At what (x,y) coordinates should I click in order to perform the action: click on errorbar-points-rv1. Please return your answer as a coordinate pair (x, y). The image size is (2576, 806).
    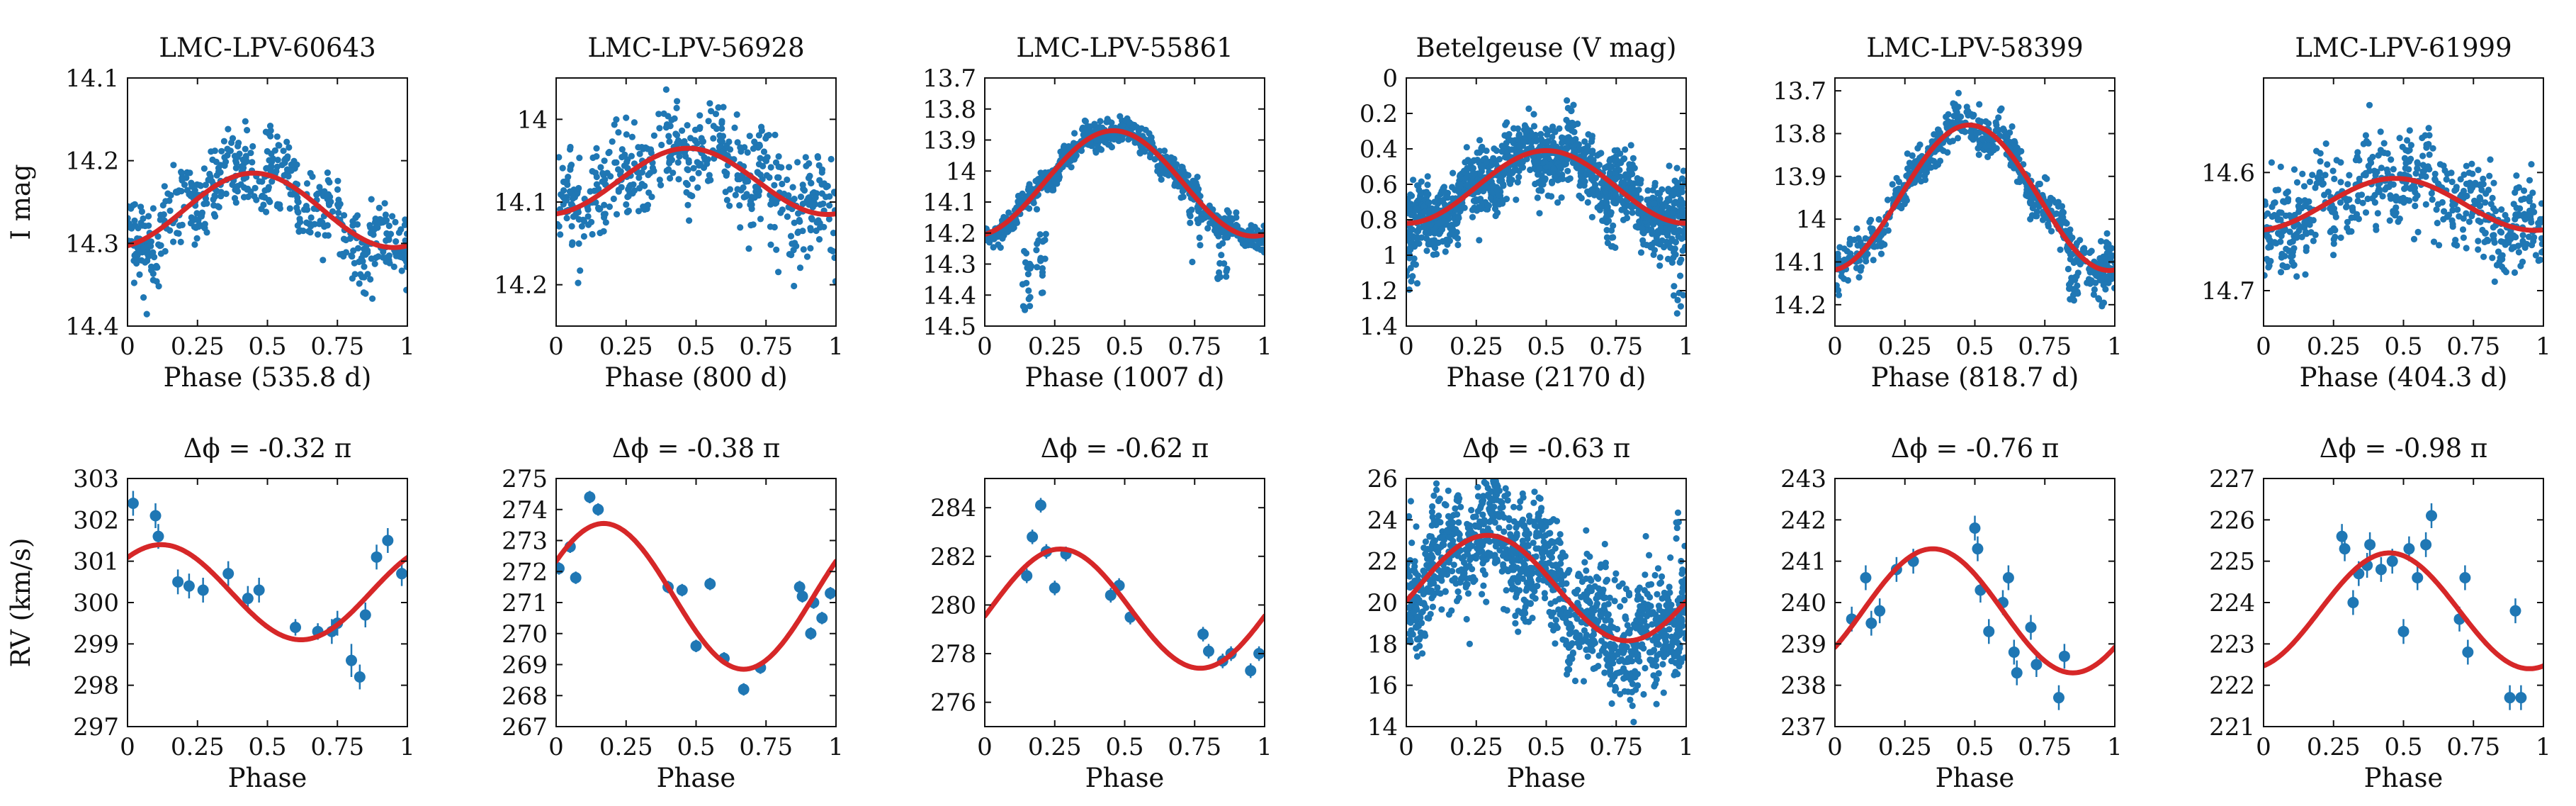
    Looking at the image, I should click on (267, 590).